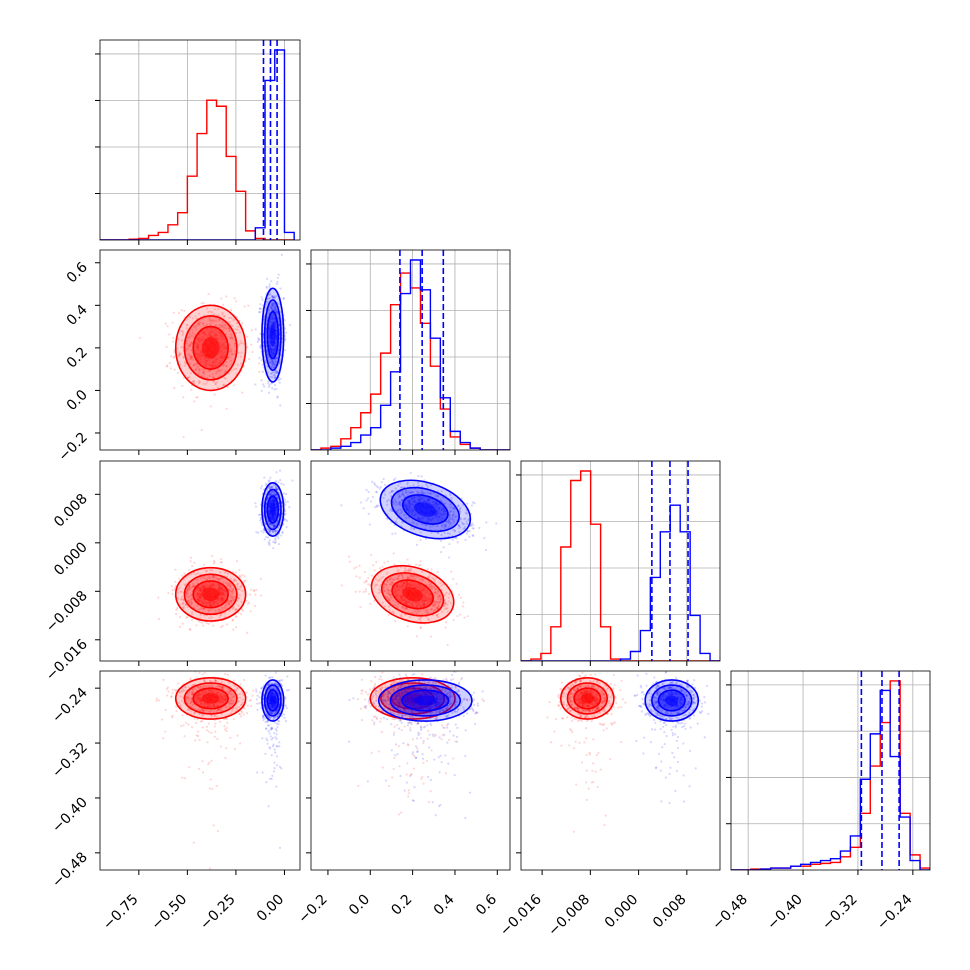 The image size is (970, 970). What do you see at coordinates (210, 698) in the screenshot?
I see `contour-red` at bounding box center [210, 698].